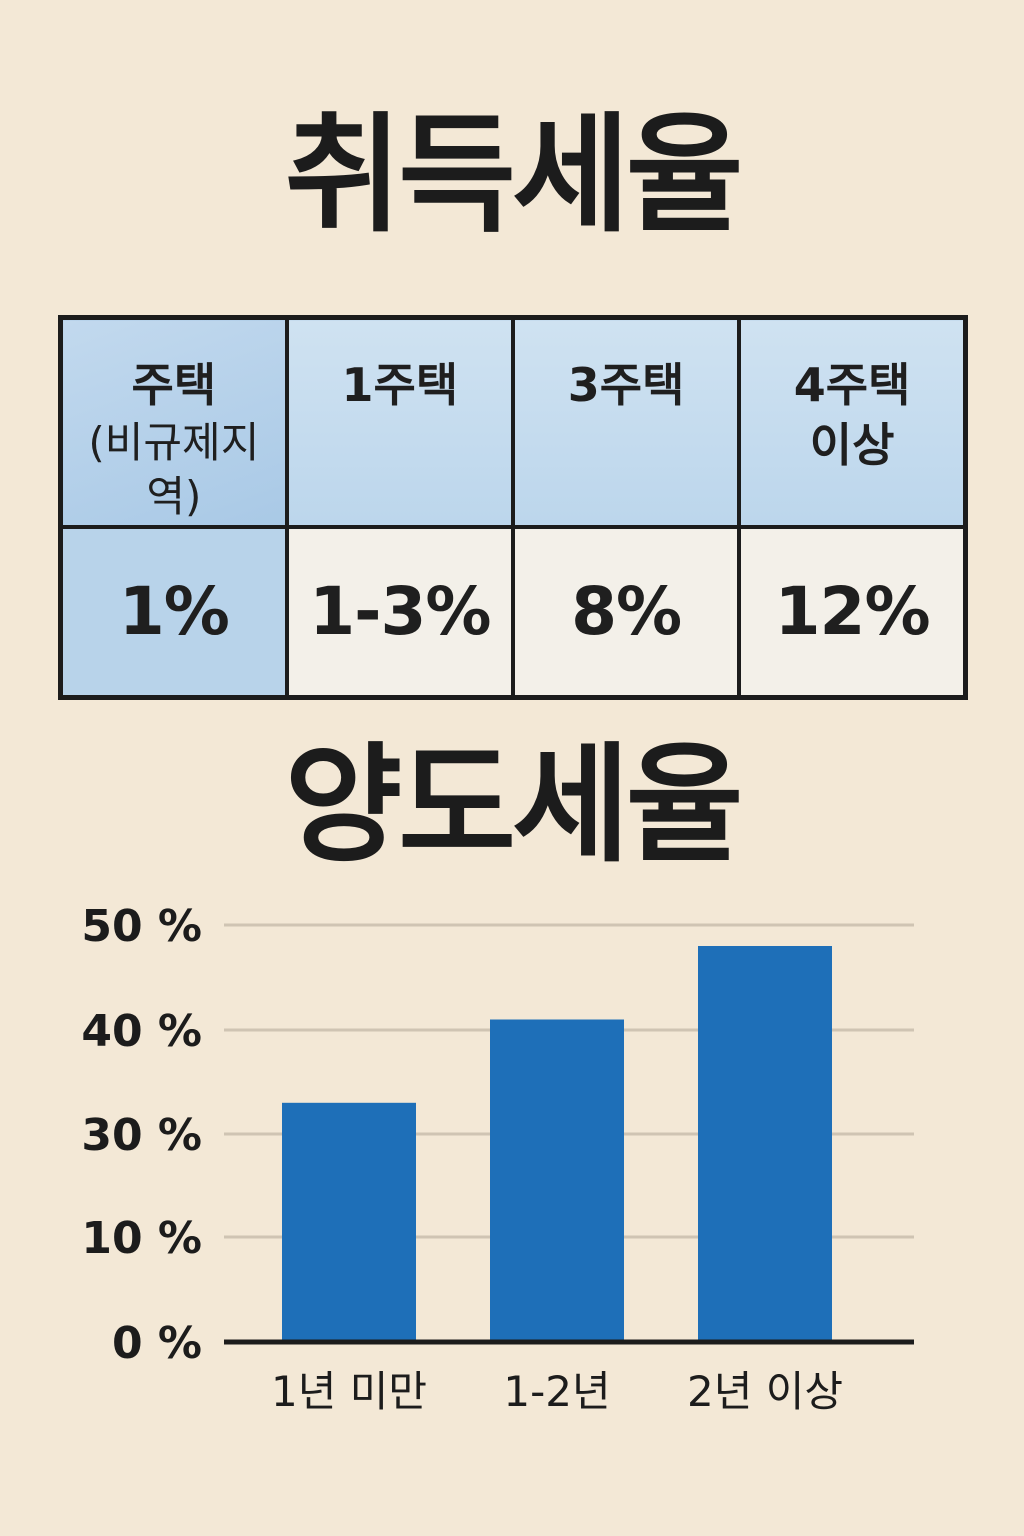 The image size is (1024, 1536). I want to click on header-cell-three-houses: 3주택, so click(626, 422).